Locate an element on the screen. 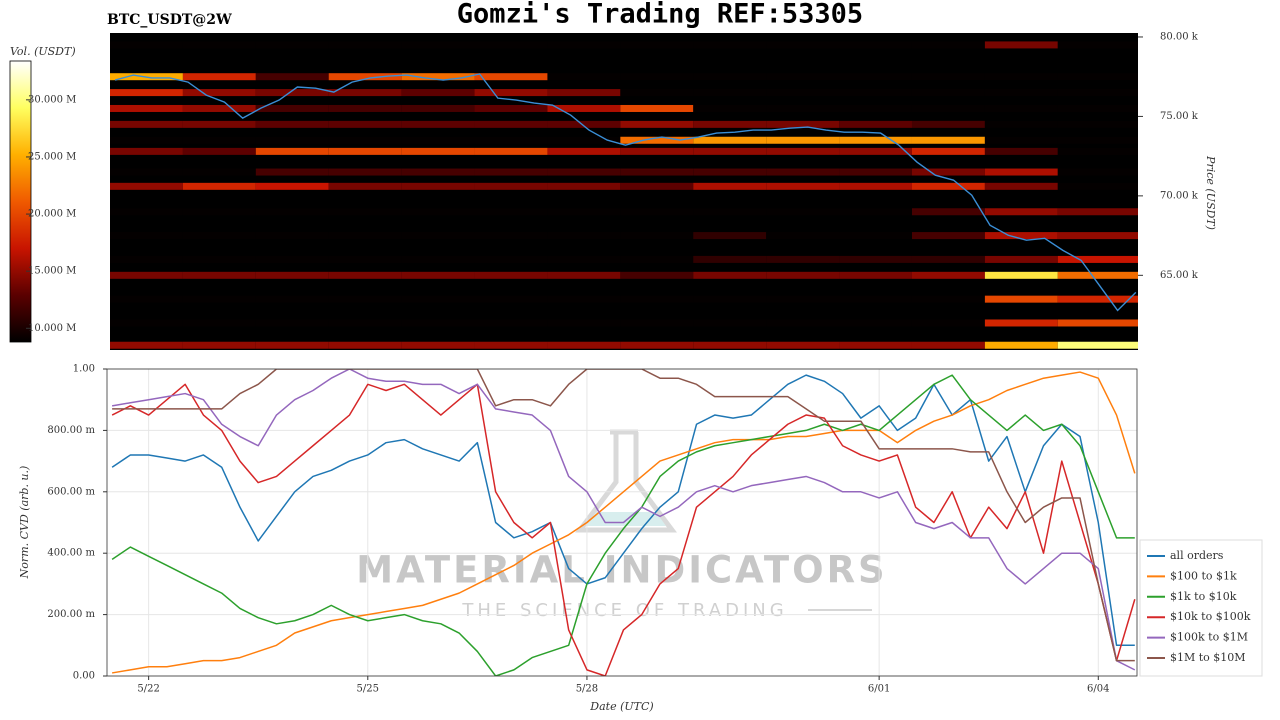 The height and width of the screenshot is (720, 1280). legend-label: $1M to $10M is located at coordinates (1208, 657).